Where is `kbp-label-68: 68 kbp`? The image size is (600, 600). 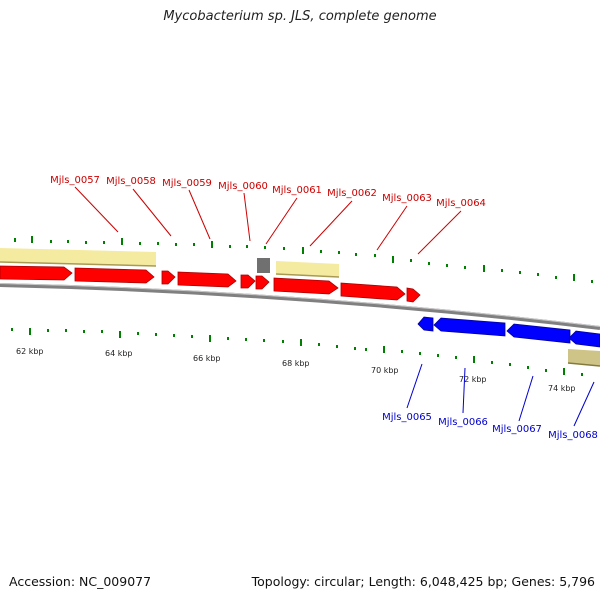
kbp-label-68: 68 kbp is located at coordinates (296, 363).